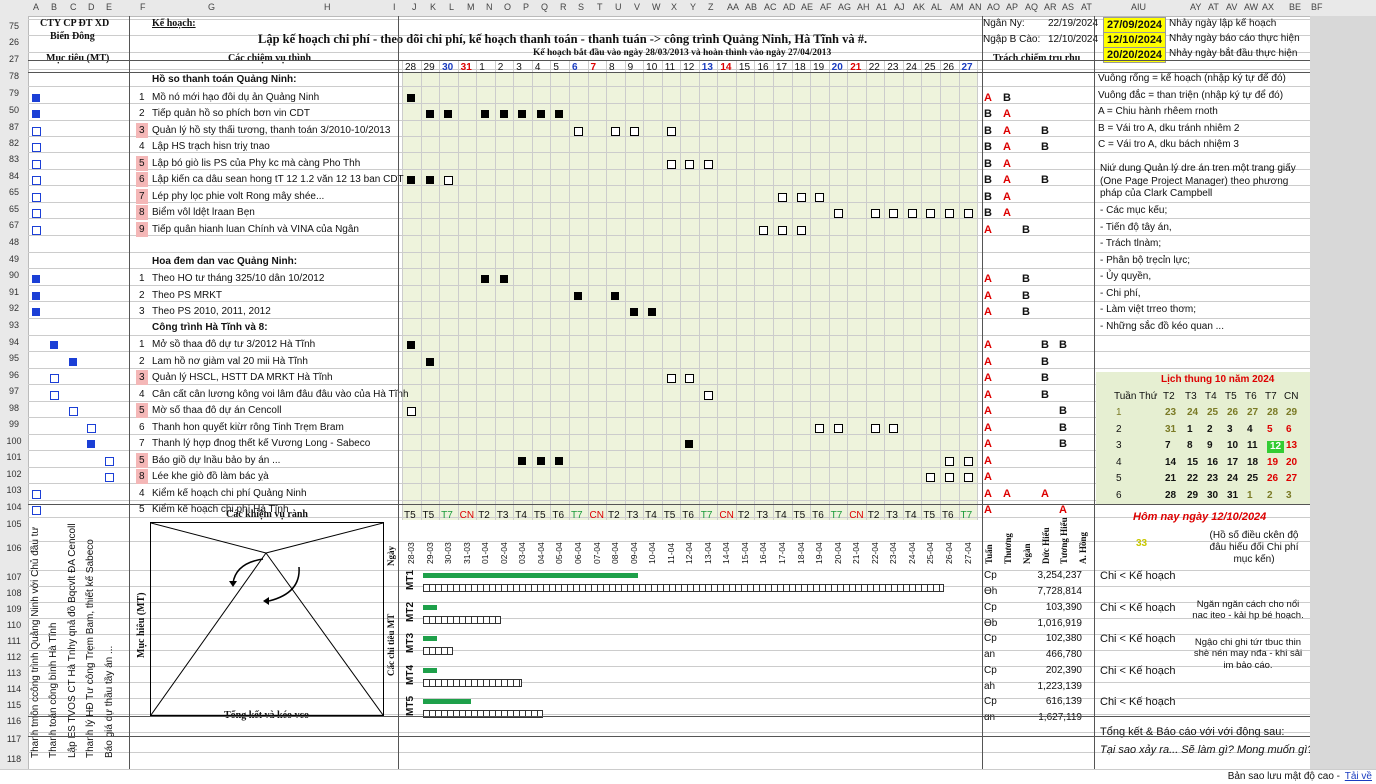  I want to click on column-letter-C: C, so click(73, 7).